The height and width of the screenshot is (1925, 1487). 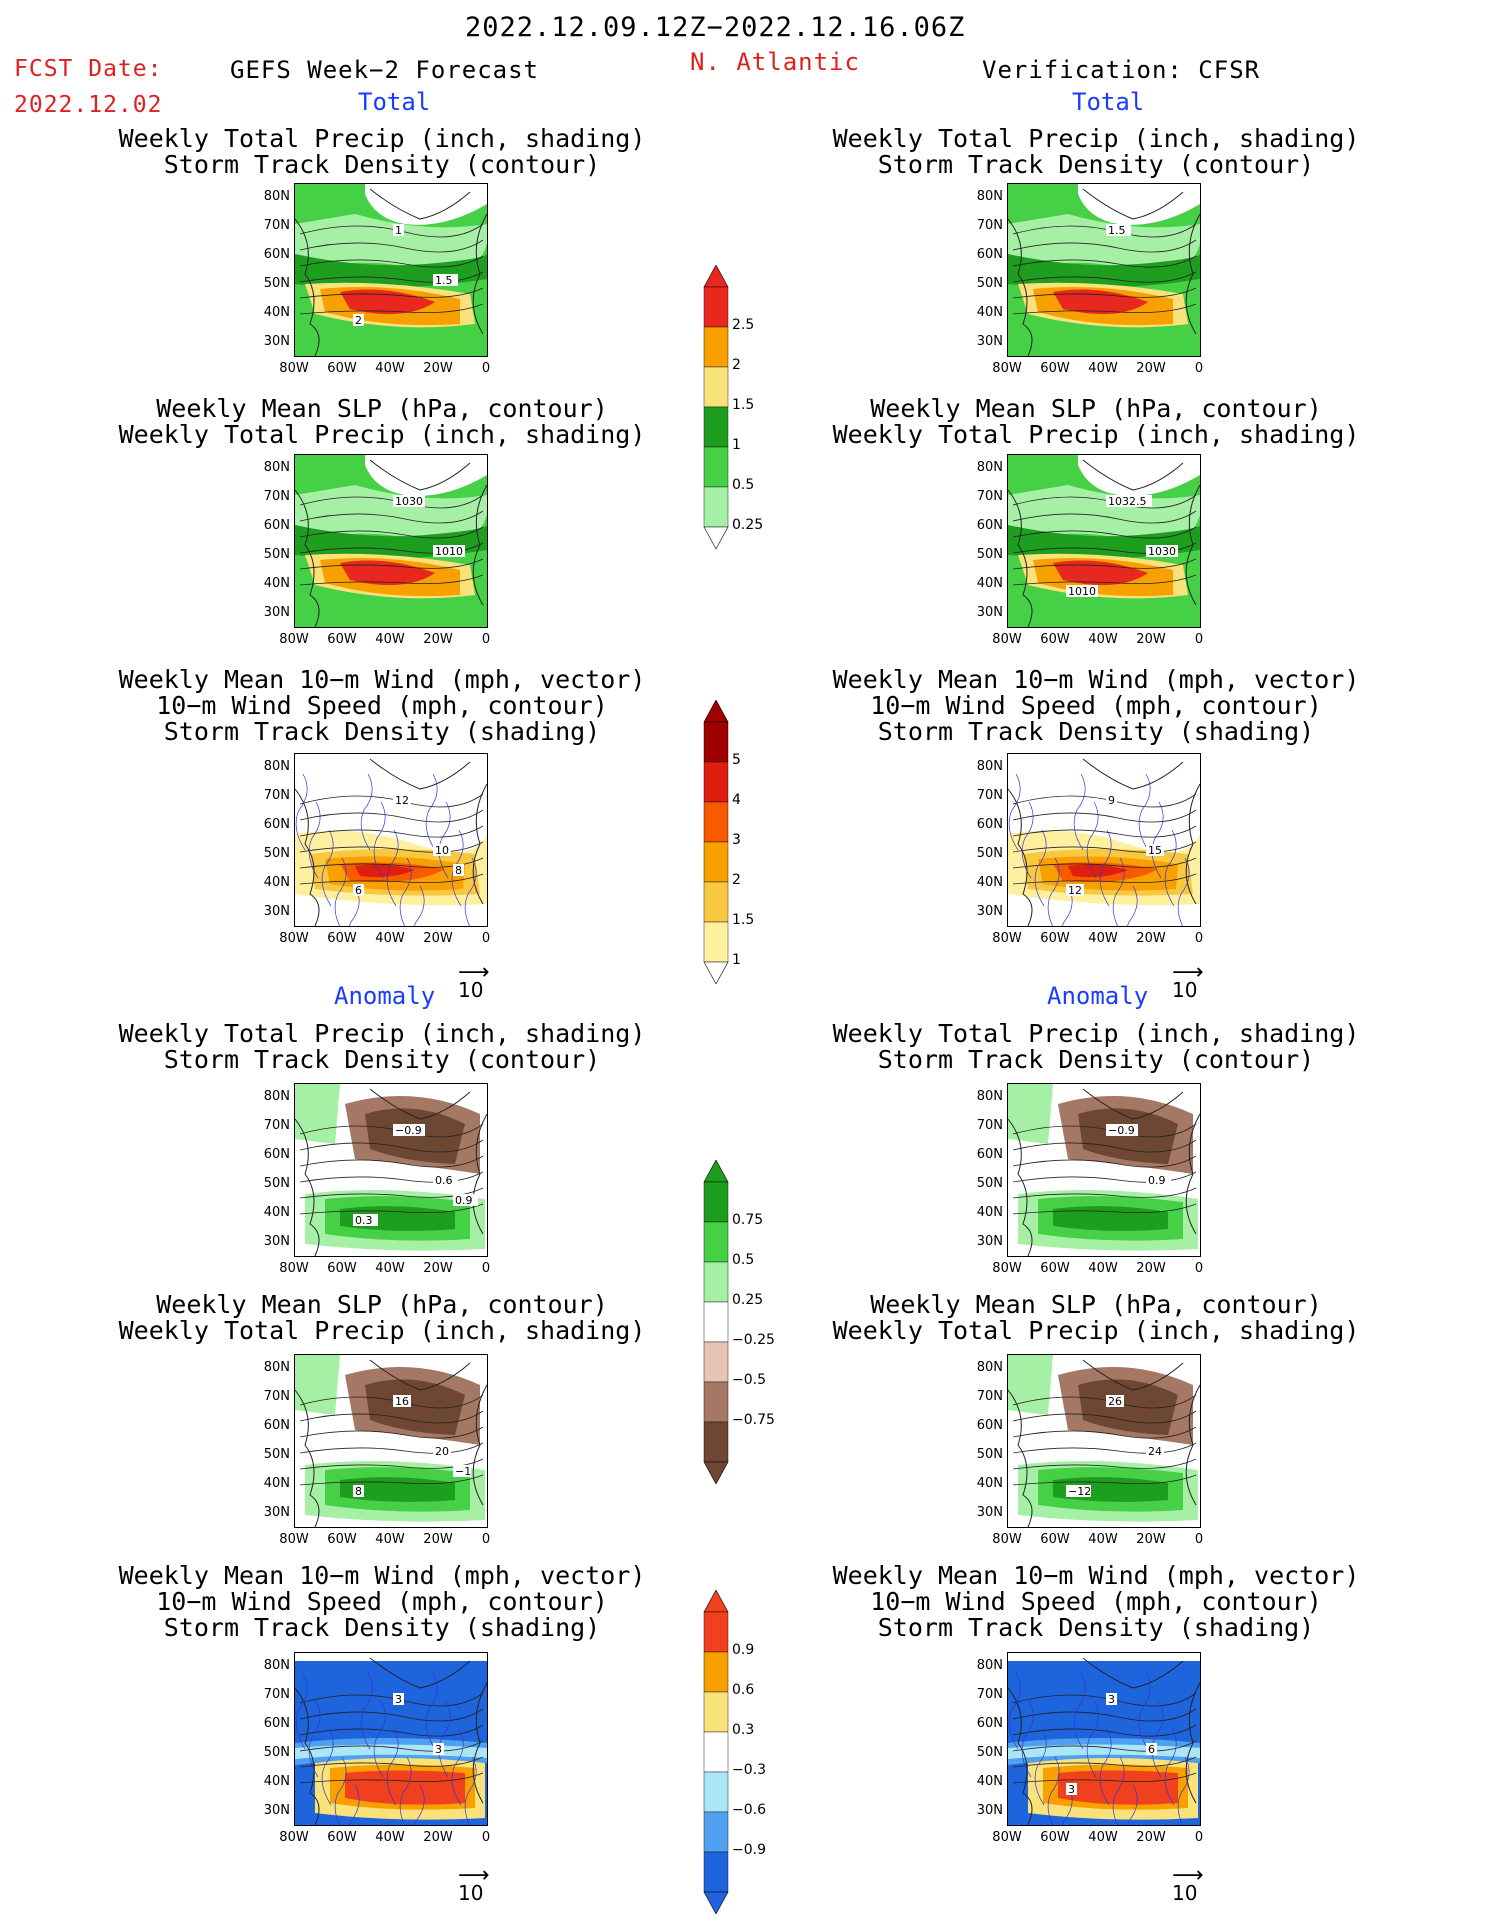 I want to click on panel-title-line: 10−m Wind Speed (mph, contour), so click(x=1096, y=705).